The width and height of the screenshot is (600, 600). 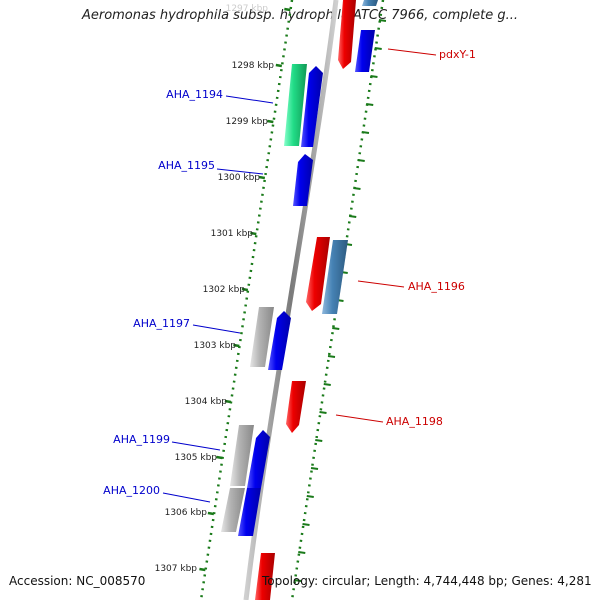 I want to click on accession-text: Accession: NC_008570, so click(x=77, y=581).